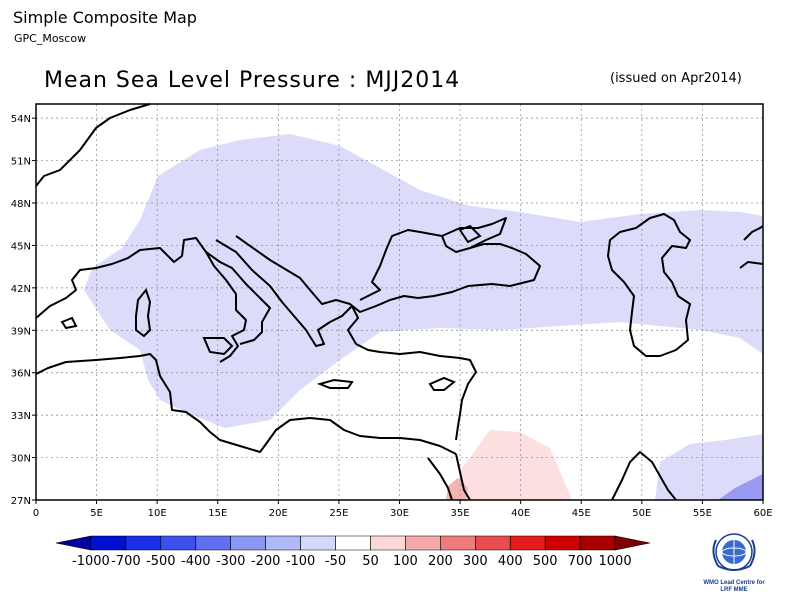 The width and height of the screenshot is (800, 600). Describe the element at coordinates (460, 513) in the screenshot. I see `lon-tick-label: 35E` at that location.